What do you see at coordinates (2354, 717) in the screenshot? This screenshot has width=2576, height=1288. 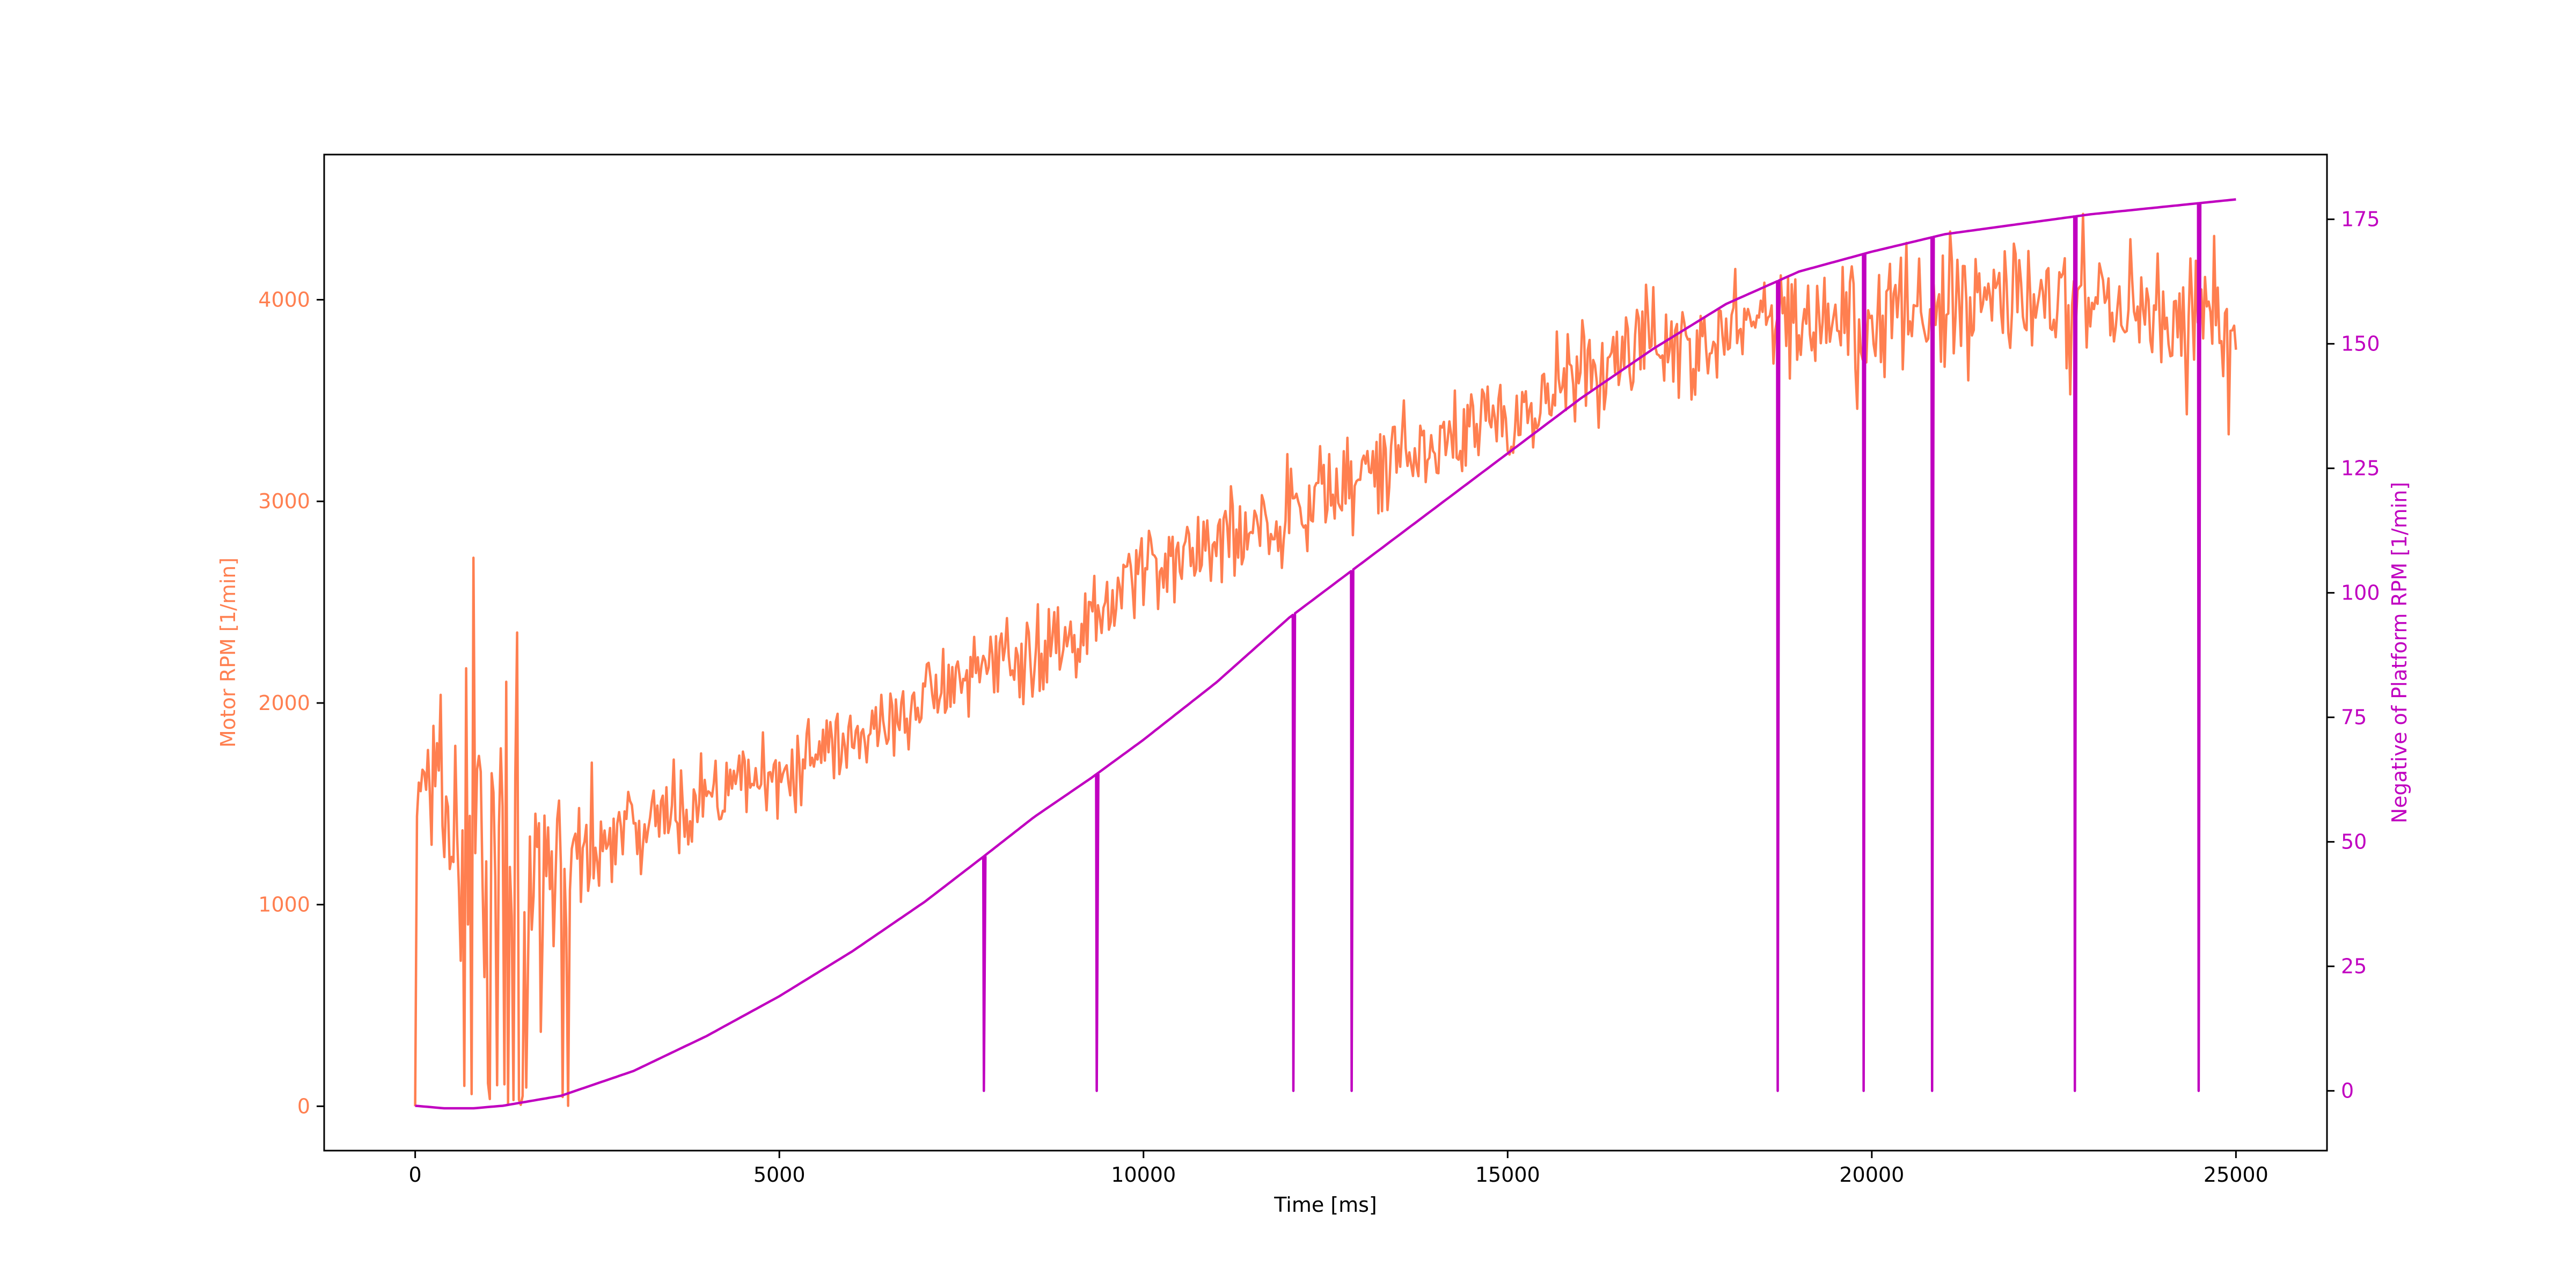 I see `y2-tick-label: 75` at bounding box center [2354, 717].